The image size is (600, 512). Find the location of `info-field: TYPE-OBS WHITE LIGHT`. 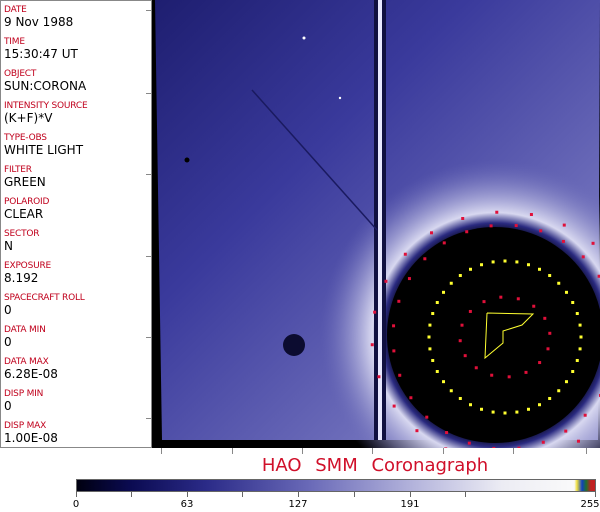

info-field: TYPE-OBS WHITE LIGHT is located at coordinates (43, 145).